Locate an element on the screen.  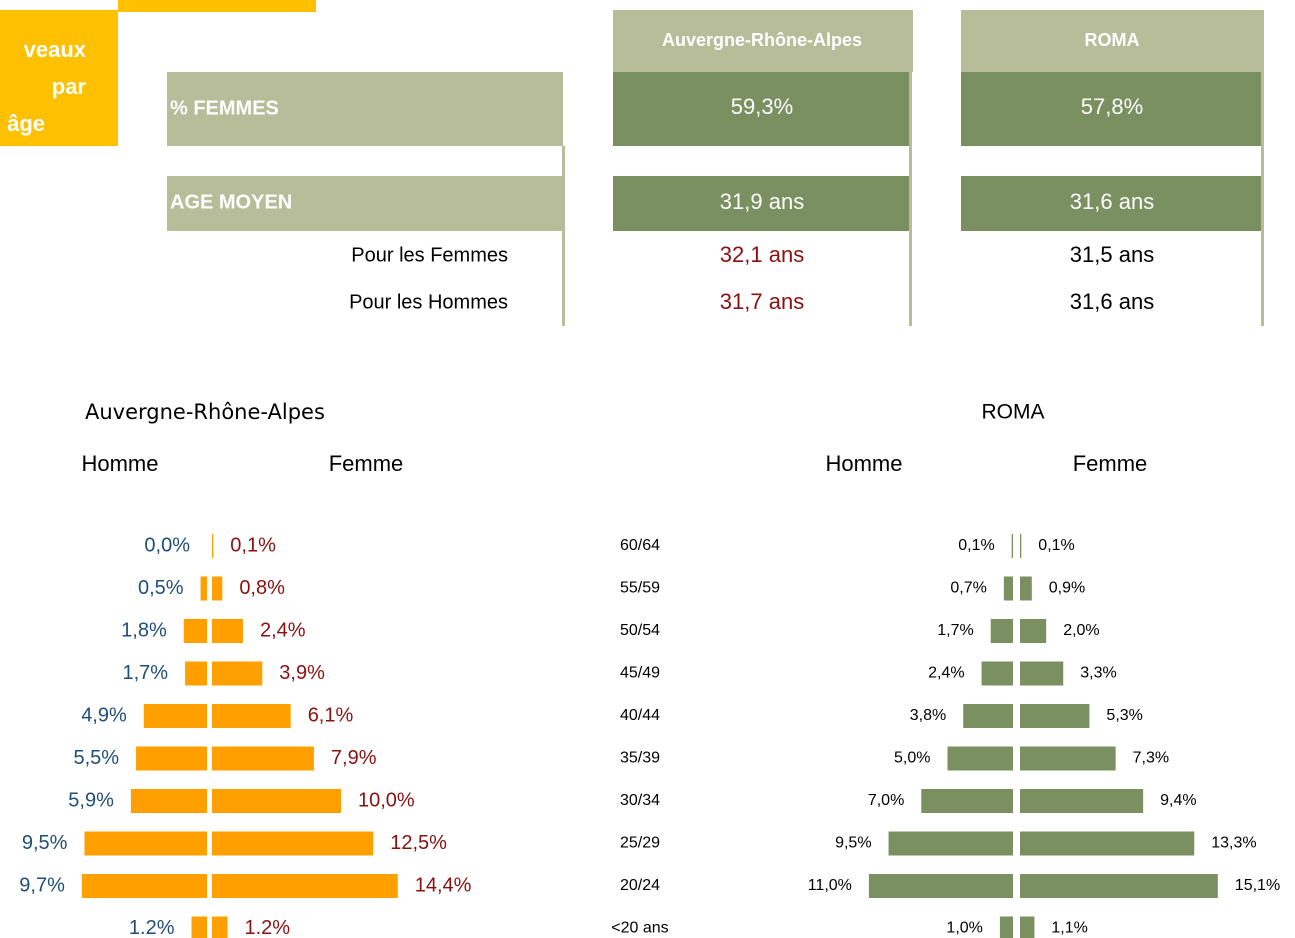
row-label: % FEMMES is located at coordinates (224, 108).